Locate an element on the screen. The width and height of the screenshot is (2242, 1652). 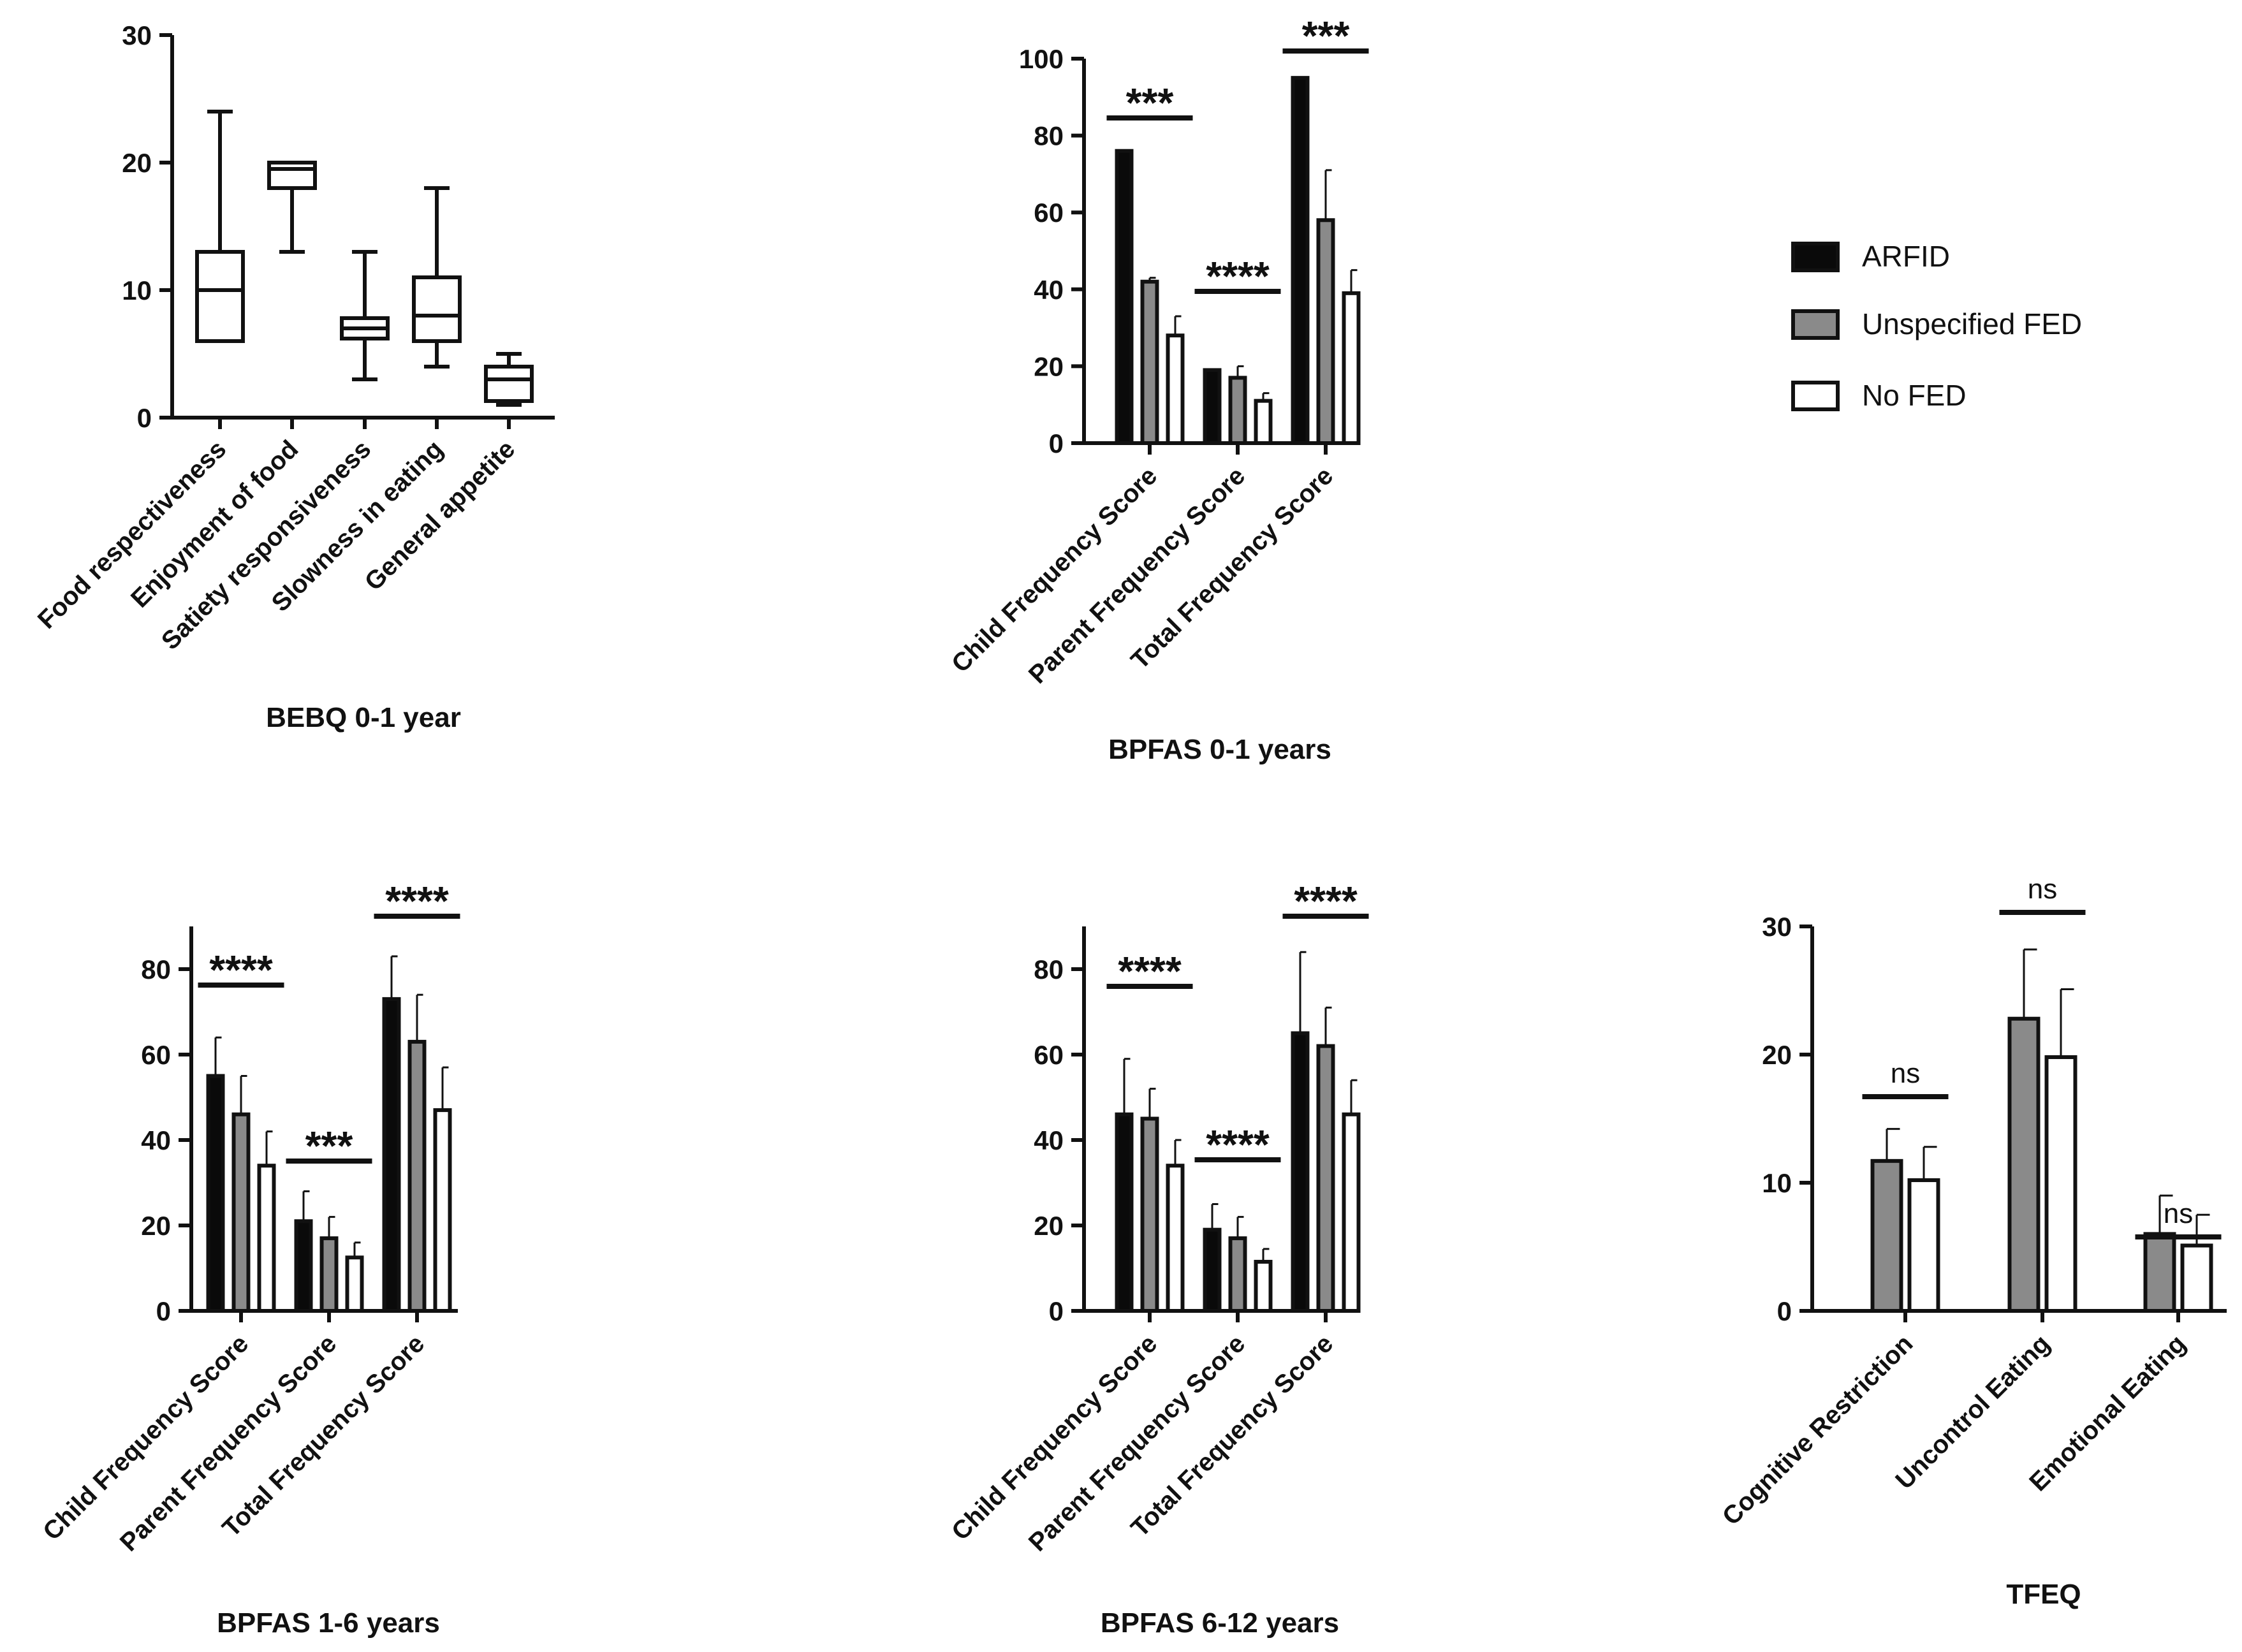
chart-title: BEBQ 0-1 year is located at coordinates (363, 718).